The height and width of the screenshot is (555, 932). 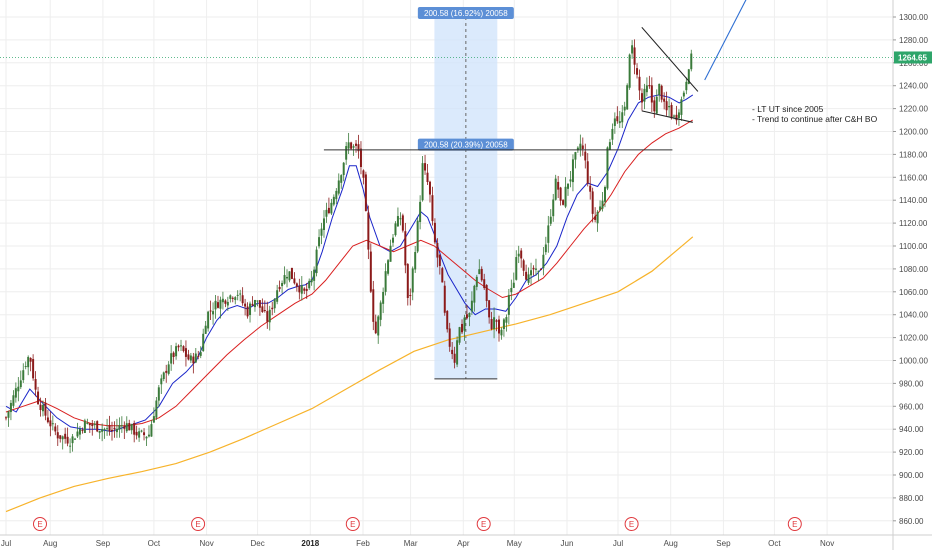 What do you see at coordinates (913, 57) in the screenshot?
I see `last-price-tag` at bounding box center [913, 57].